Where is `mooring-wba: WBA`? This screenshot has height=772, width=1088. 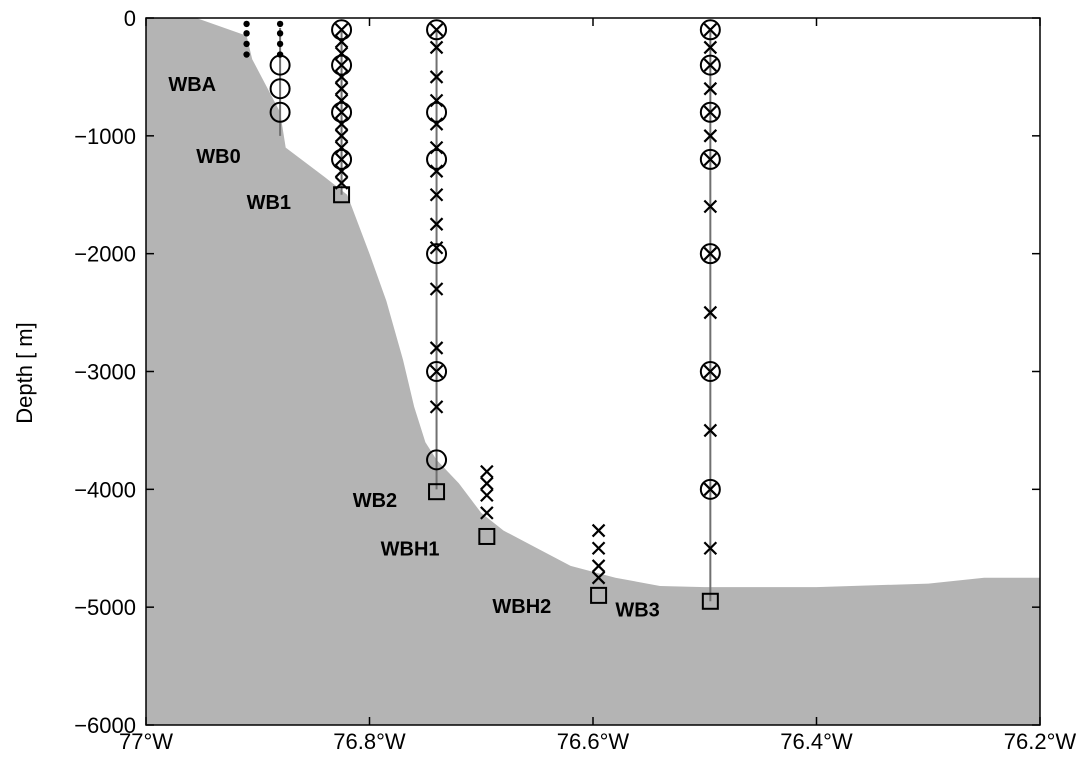 mooring-wba: WBA is located at coordinates (209, 58).